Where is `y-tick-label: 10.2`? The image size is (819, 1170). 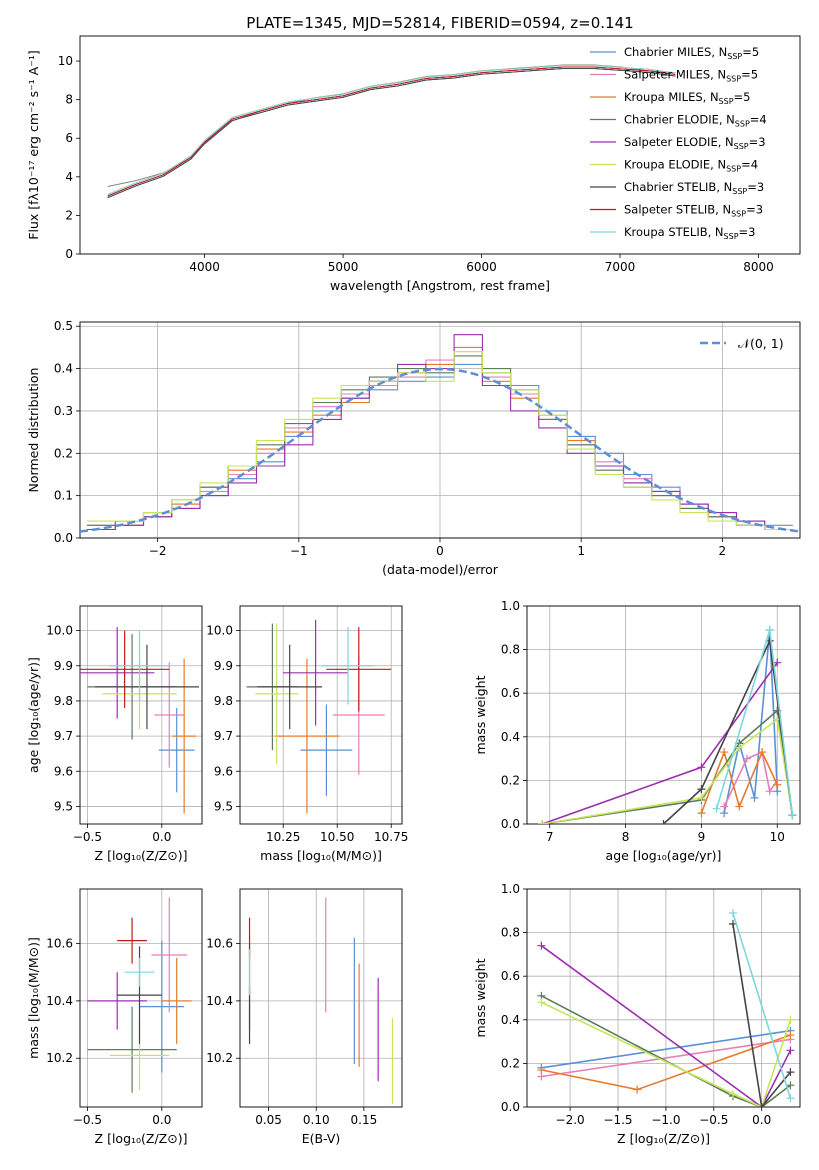 y-tick-label: 10.2 is located at coordinates (219, 1058).